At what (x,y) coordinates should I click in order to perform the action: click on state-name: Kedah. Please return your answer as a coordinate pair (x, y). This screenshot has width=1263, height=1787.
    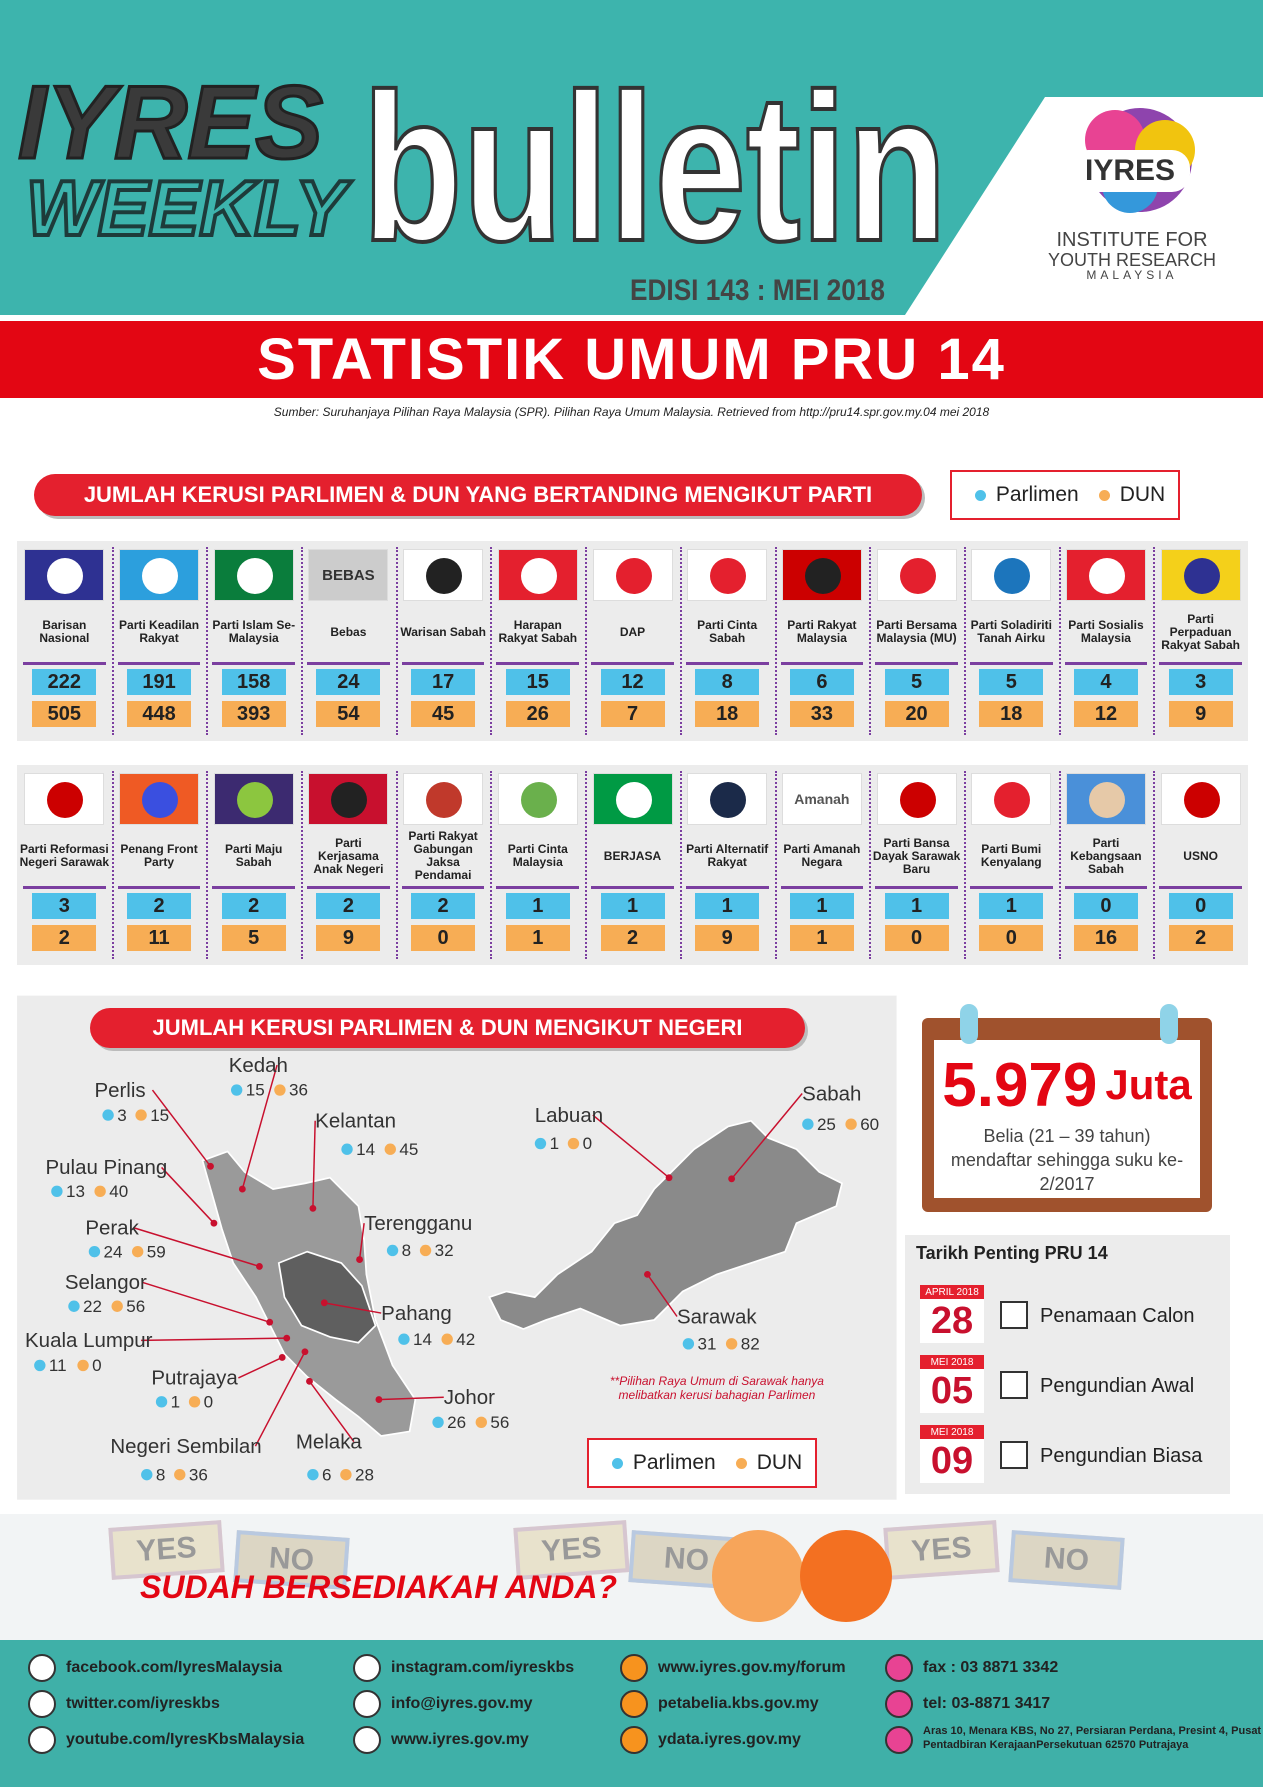
    Looking at the image, I should click on (258, 1065).